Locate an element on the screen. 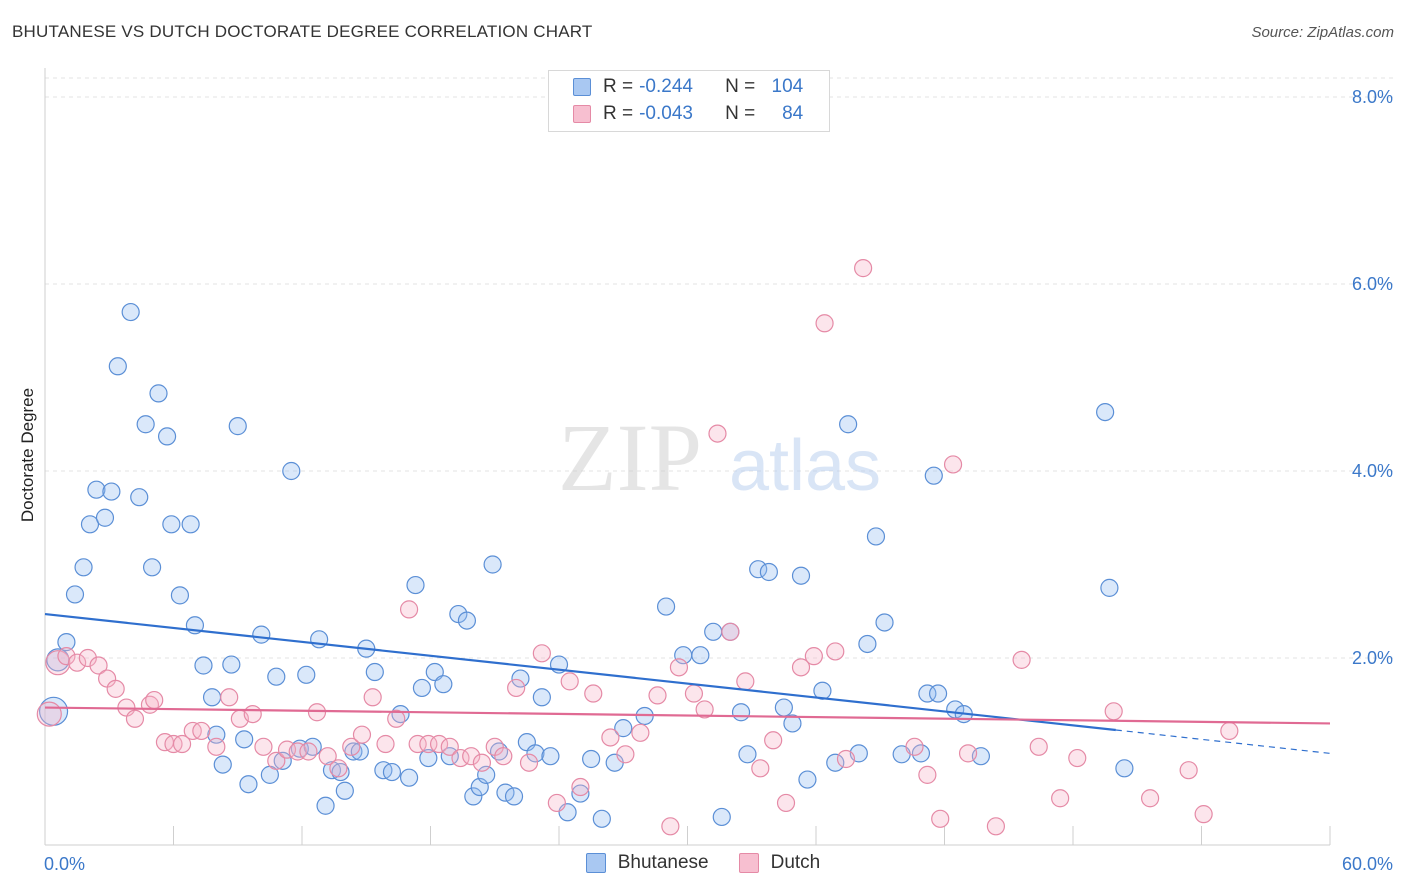  legend-row-dutch: R = -0.043 N = 84 is located at coordinates (688, 114).